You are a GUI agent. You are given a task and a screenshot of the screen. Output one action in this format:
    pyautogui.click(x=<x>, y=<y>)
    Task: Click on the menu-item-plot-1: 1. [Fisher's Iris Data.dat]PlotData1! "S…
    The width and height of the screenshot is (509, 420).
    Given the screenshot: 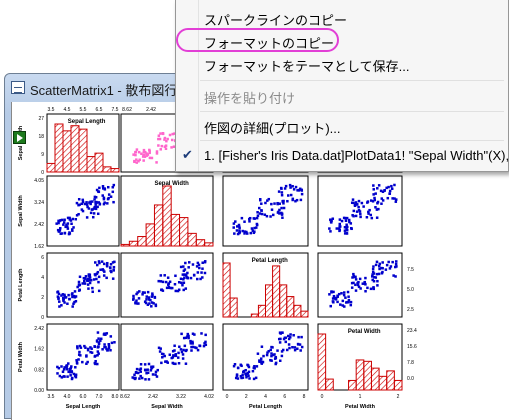 What is the action you would take?
    pyautogui.click(x=356, y=155)
    